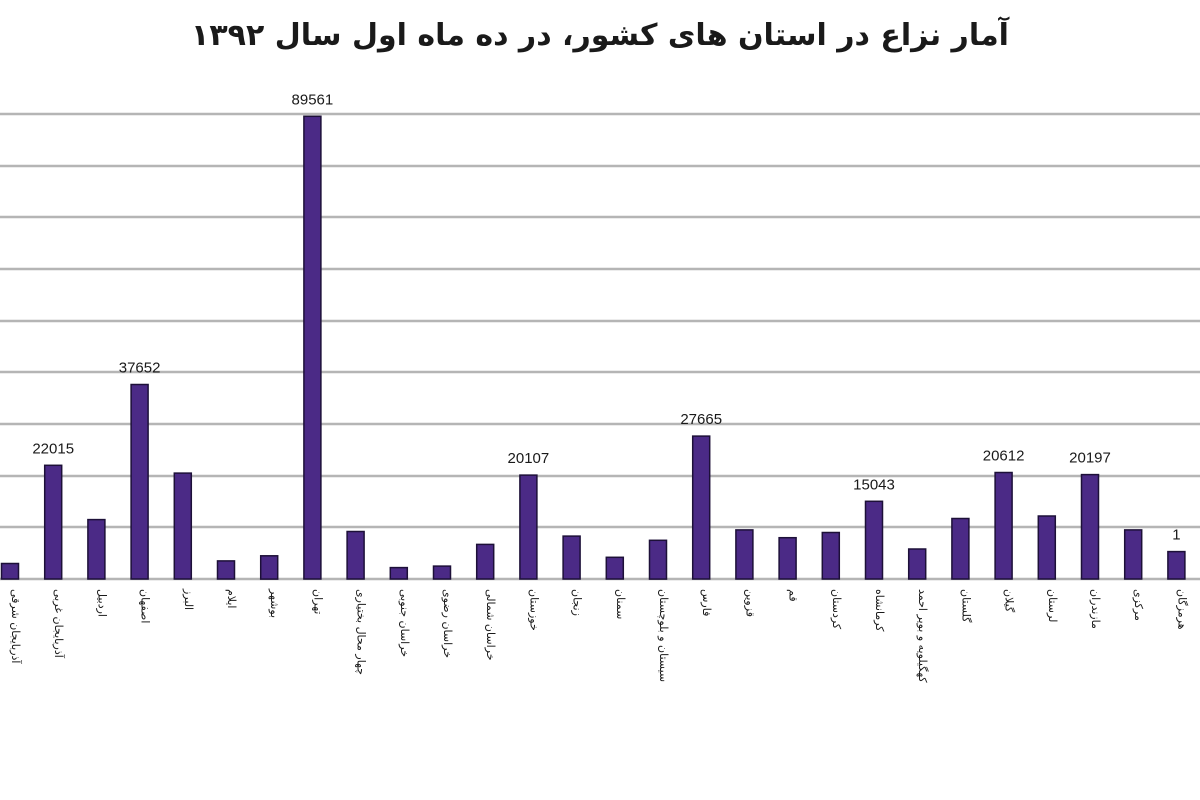 The height and width of the screenshot is (800, 1200). Describe the element at coordinates (59, 624) in the screenshot. I see `category-tick-label: آذربایجان غربی` at that location.